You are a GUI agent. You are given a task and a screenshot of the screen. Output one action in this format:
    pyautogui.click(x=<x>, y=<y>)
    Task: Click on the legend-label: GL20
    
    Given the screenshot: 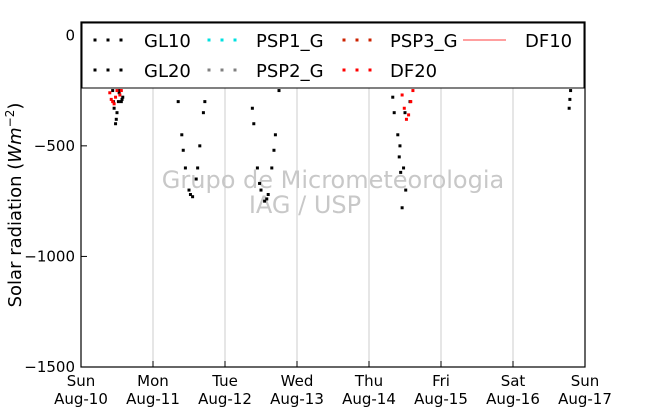 What is the action you would take?
    pyautogui.click(x=167, y=71)
    